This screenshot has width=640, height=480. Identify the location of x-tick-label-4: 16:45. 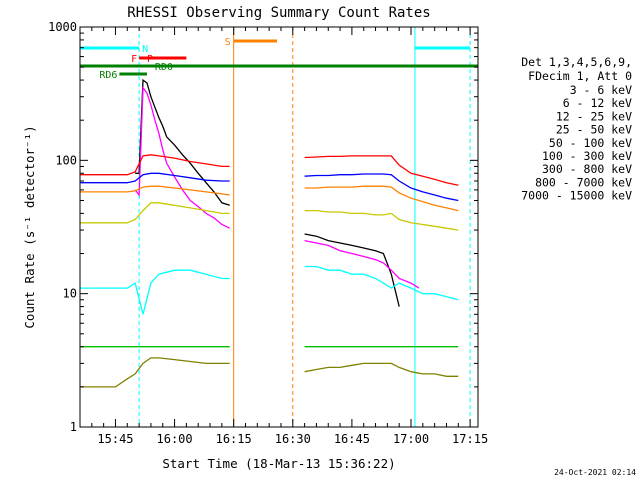
(352, 439).